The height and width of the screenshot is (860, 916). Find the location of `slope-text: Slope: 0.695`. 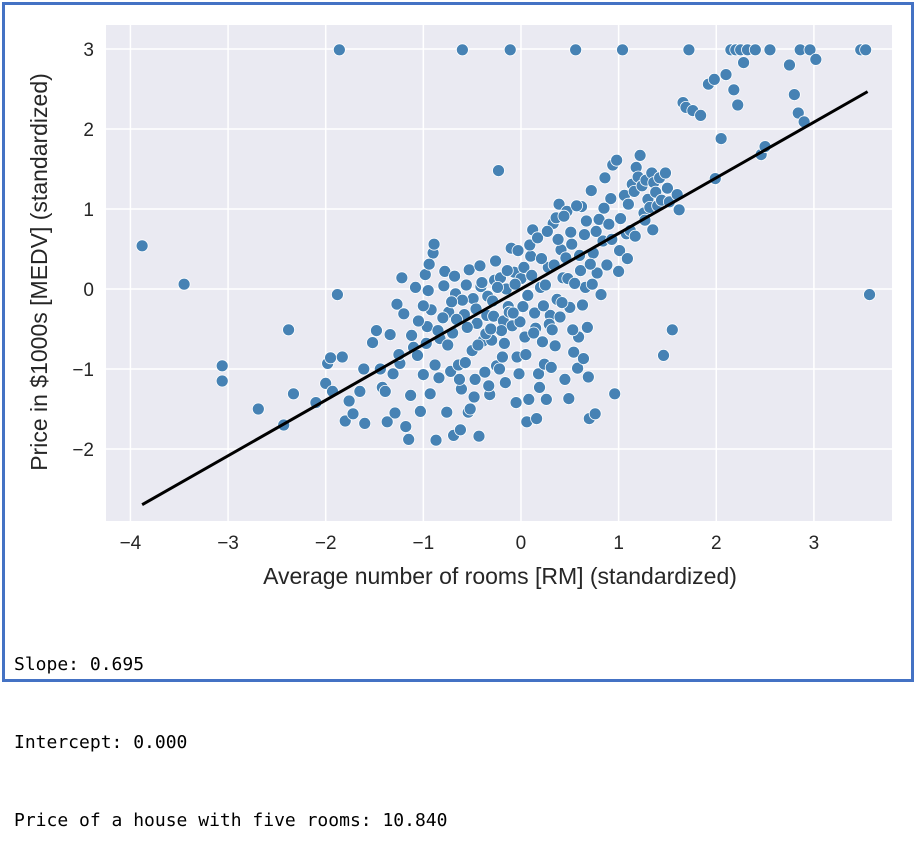

slope-text: Slope: 0.695 is located at coordinates (79, 664).